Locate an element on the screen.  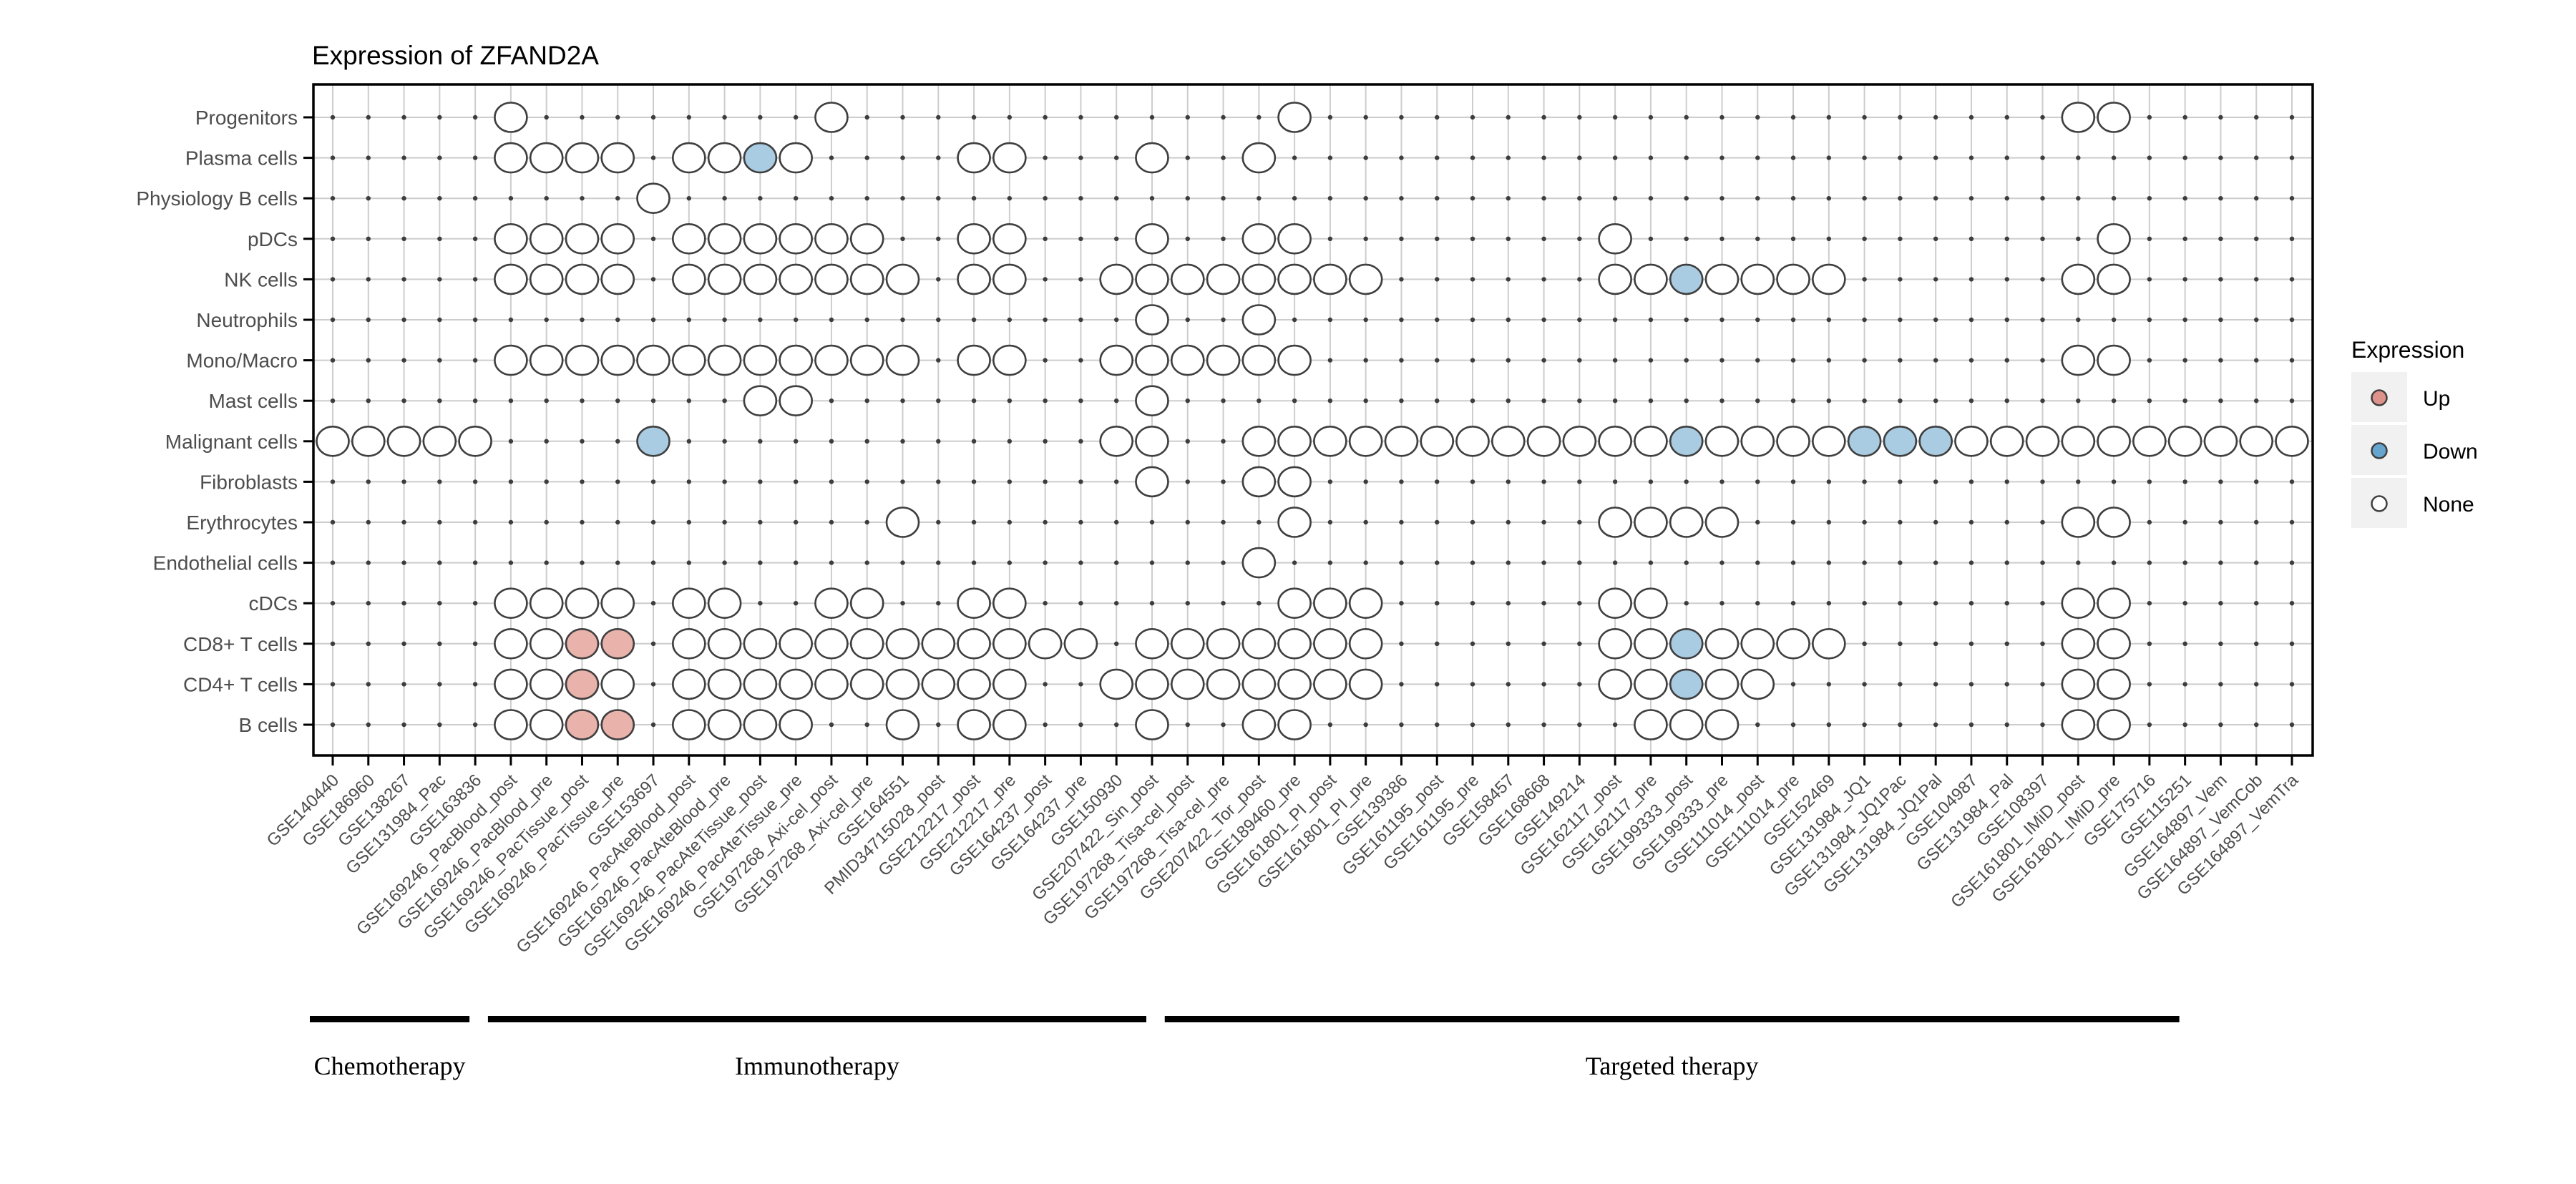
y-axis-label: Progenitors is located at coordinates (246, 118).